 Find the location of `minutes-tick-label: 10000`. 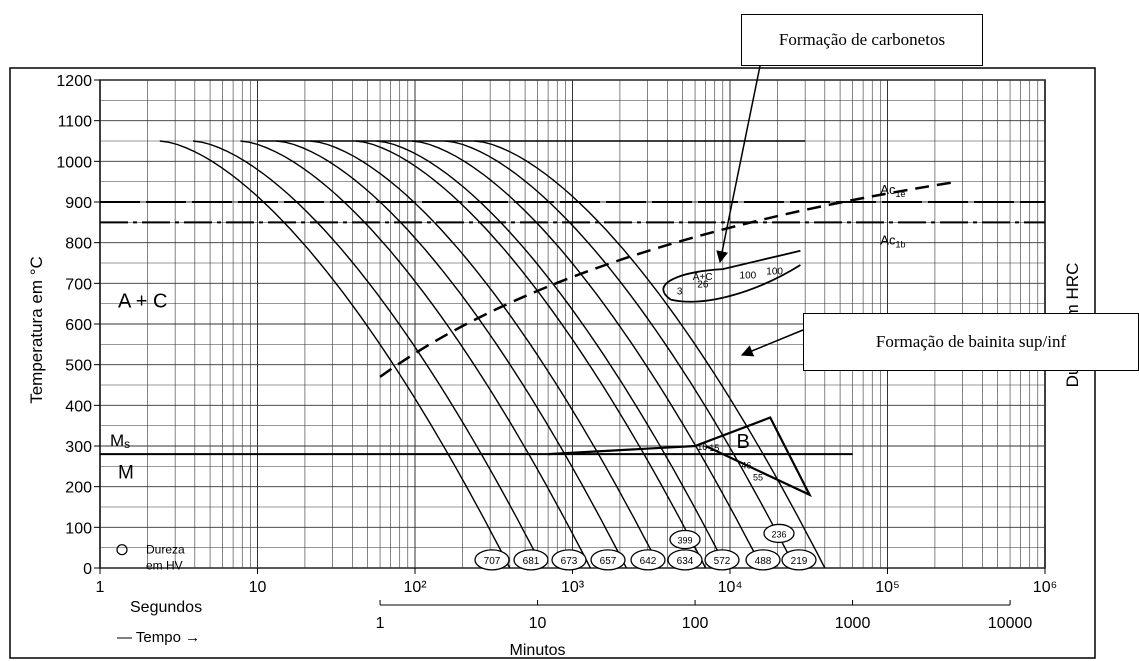

minutes-tick-label: 10000 is located at coordinates (1010, 623).